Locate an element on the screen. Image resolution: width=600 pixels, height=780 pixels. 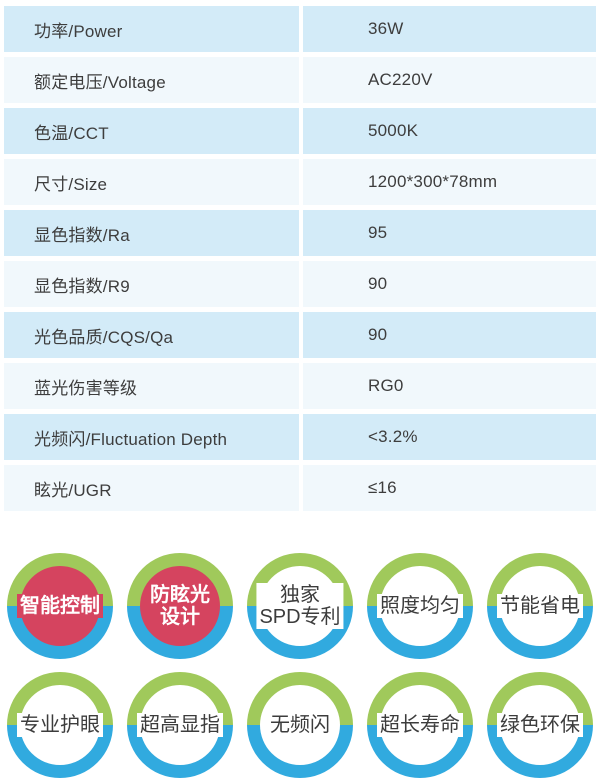
spec-label: 蓝光伤害等级 is located at coordinates (151, 386).